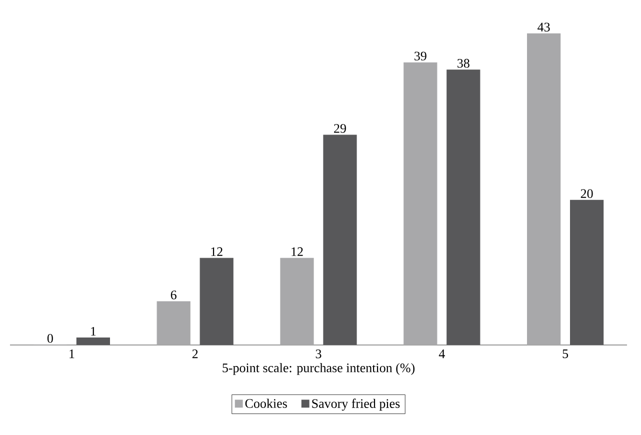 The height and width of the screenshot is (435, 641). Describe the element at coordinates (173, 295) in the screenshot. I see `data-label: 6` at that location.